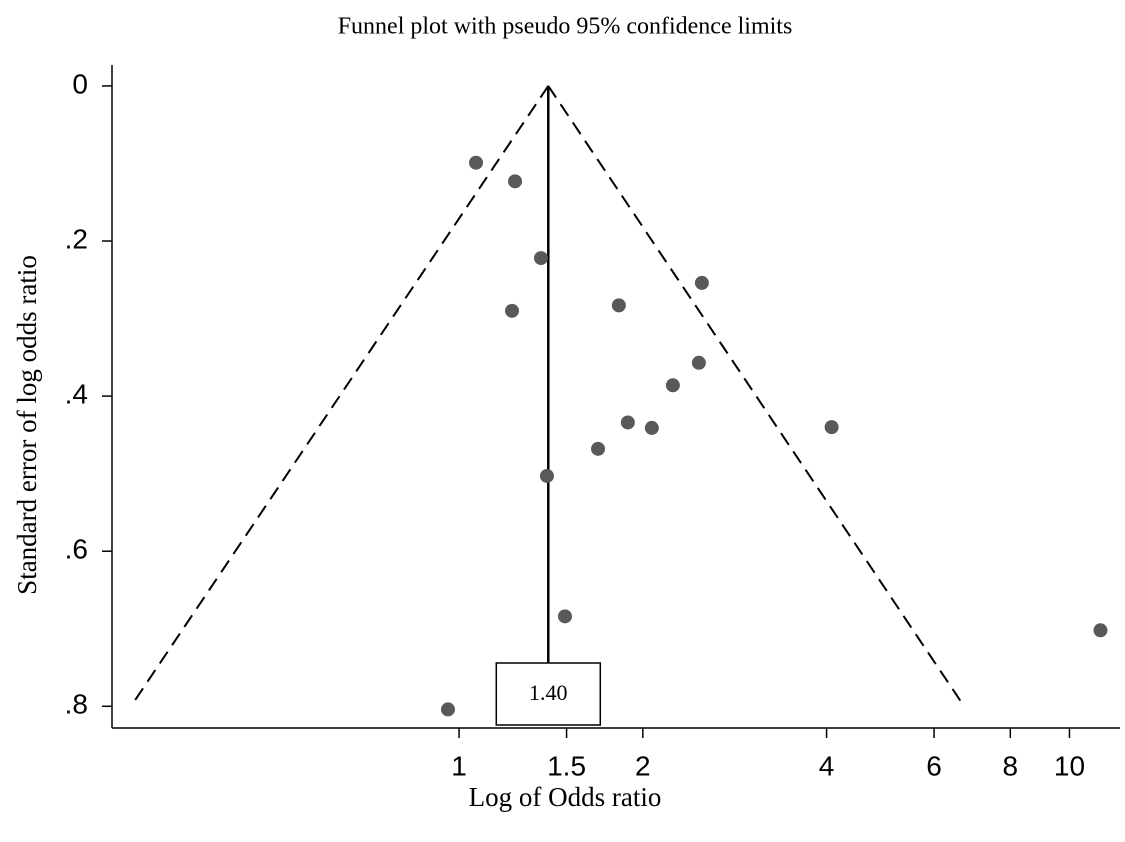 The height and width of the screenshot is (842, 1125). What do you see at coordinates (76, 394) in the screenshot?
I see `y-tick-label: .4` at bounding box center [76, 394].